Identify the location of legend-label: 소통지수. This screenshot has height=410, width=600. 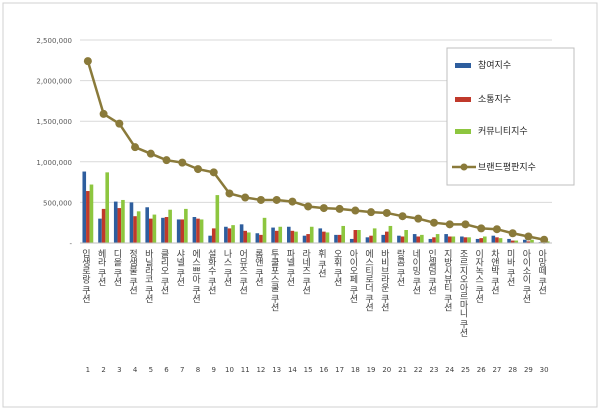
(494, 99).